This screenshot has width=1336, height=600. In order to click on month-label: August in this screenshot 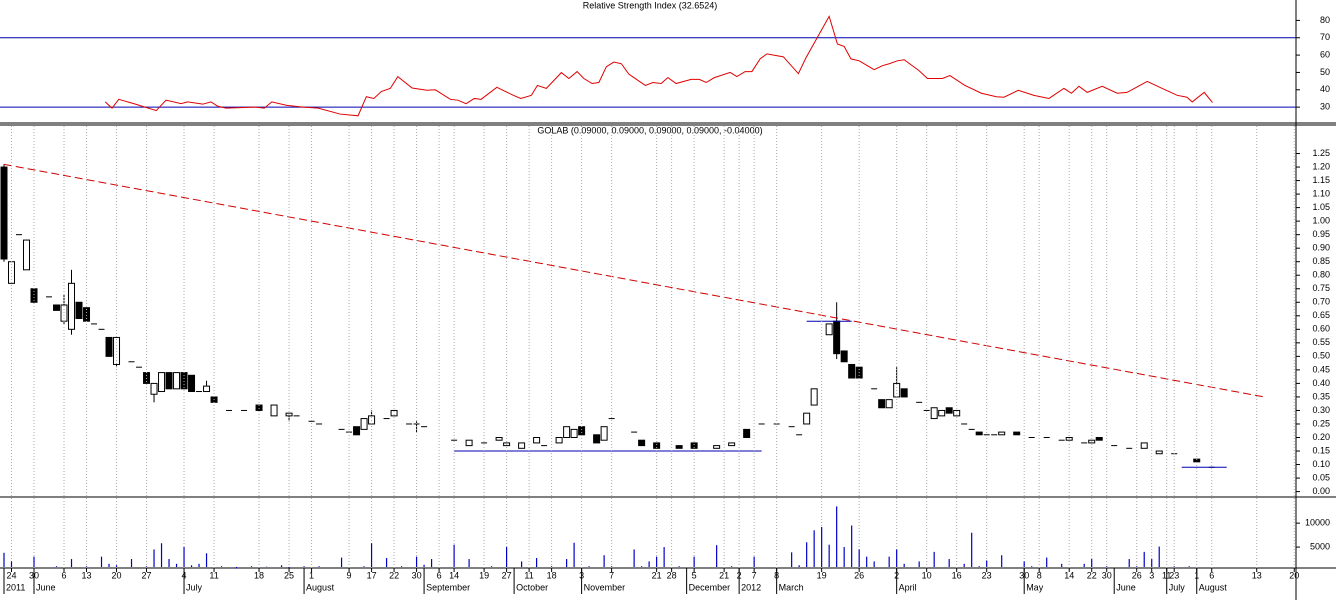, I will do `click(320, 587)`.